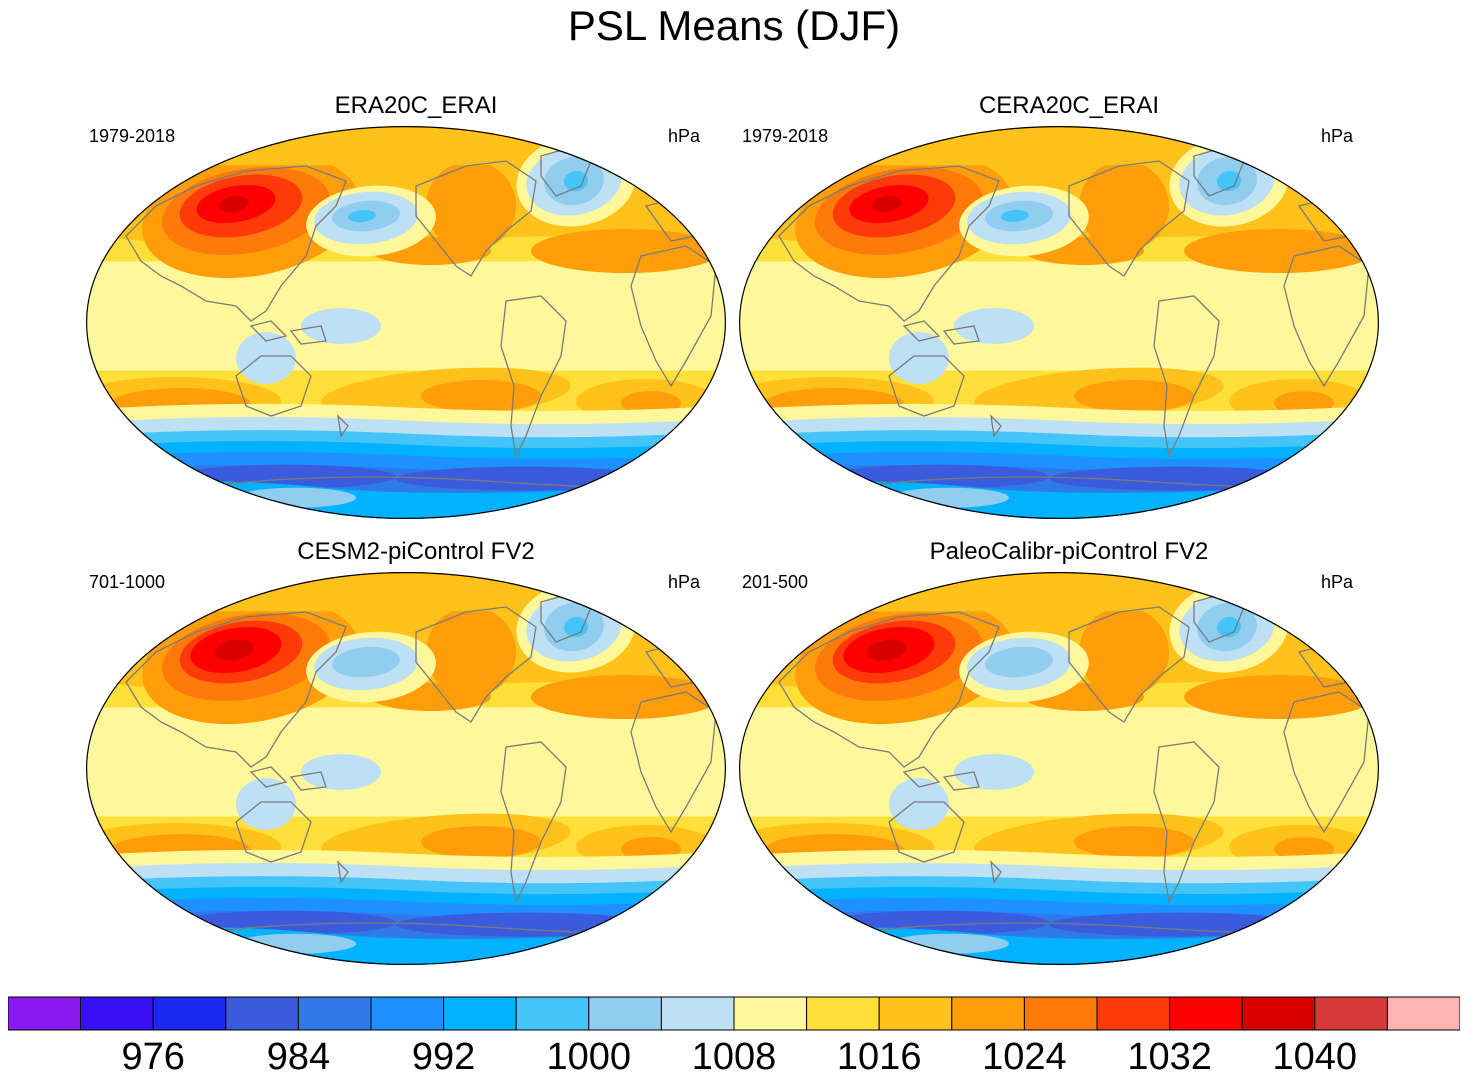 This screenshot has height=1079, width=1468. I want to click on panel-title: ERA20C_ERAI, so click(416, 105).